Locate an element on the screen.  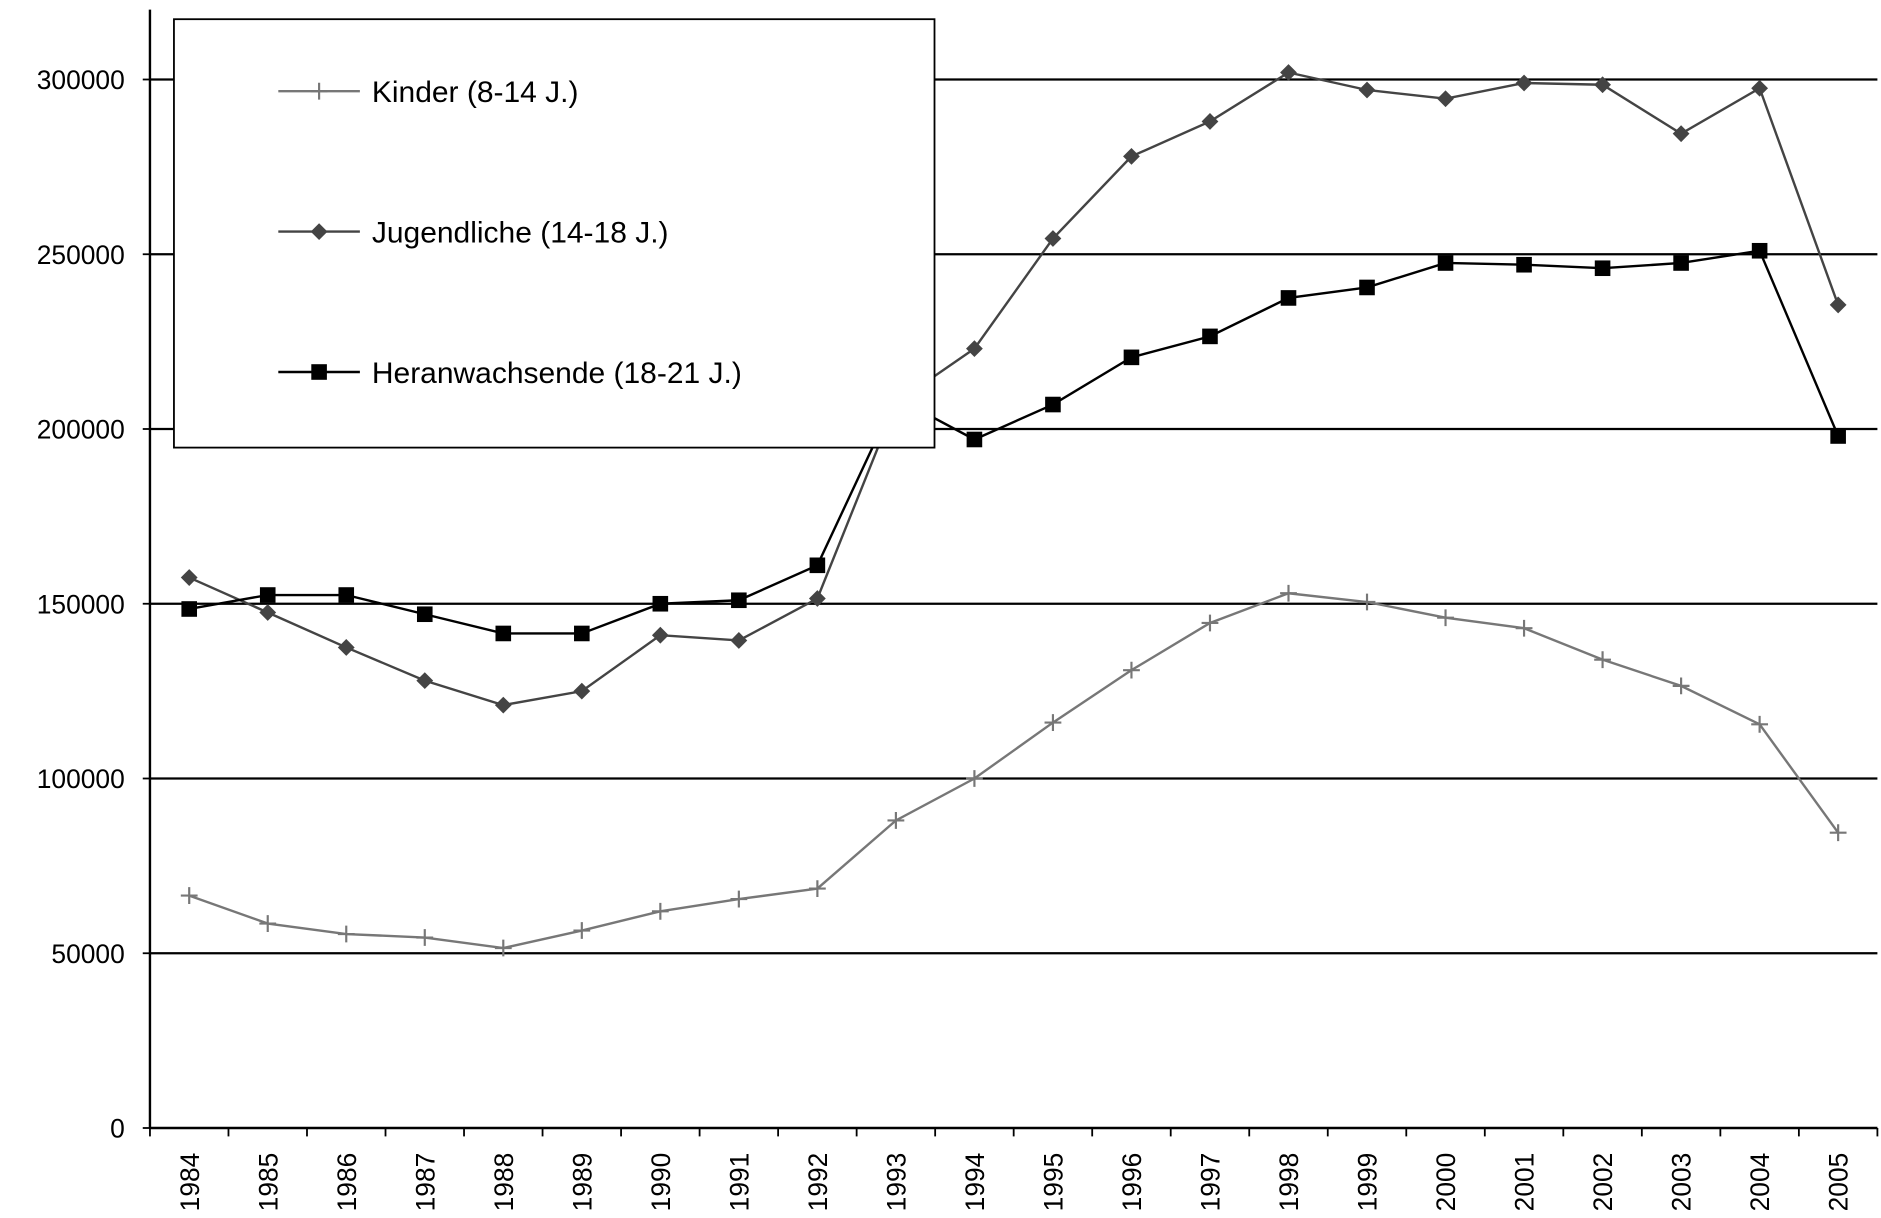
x-tick-label: 1991 is located at coordinates (739, 1182).